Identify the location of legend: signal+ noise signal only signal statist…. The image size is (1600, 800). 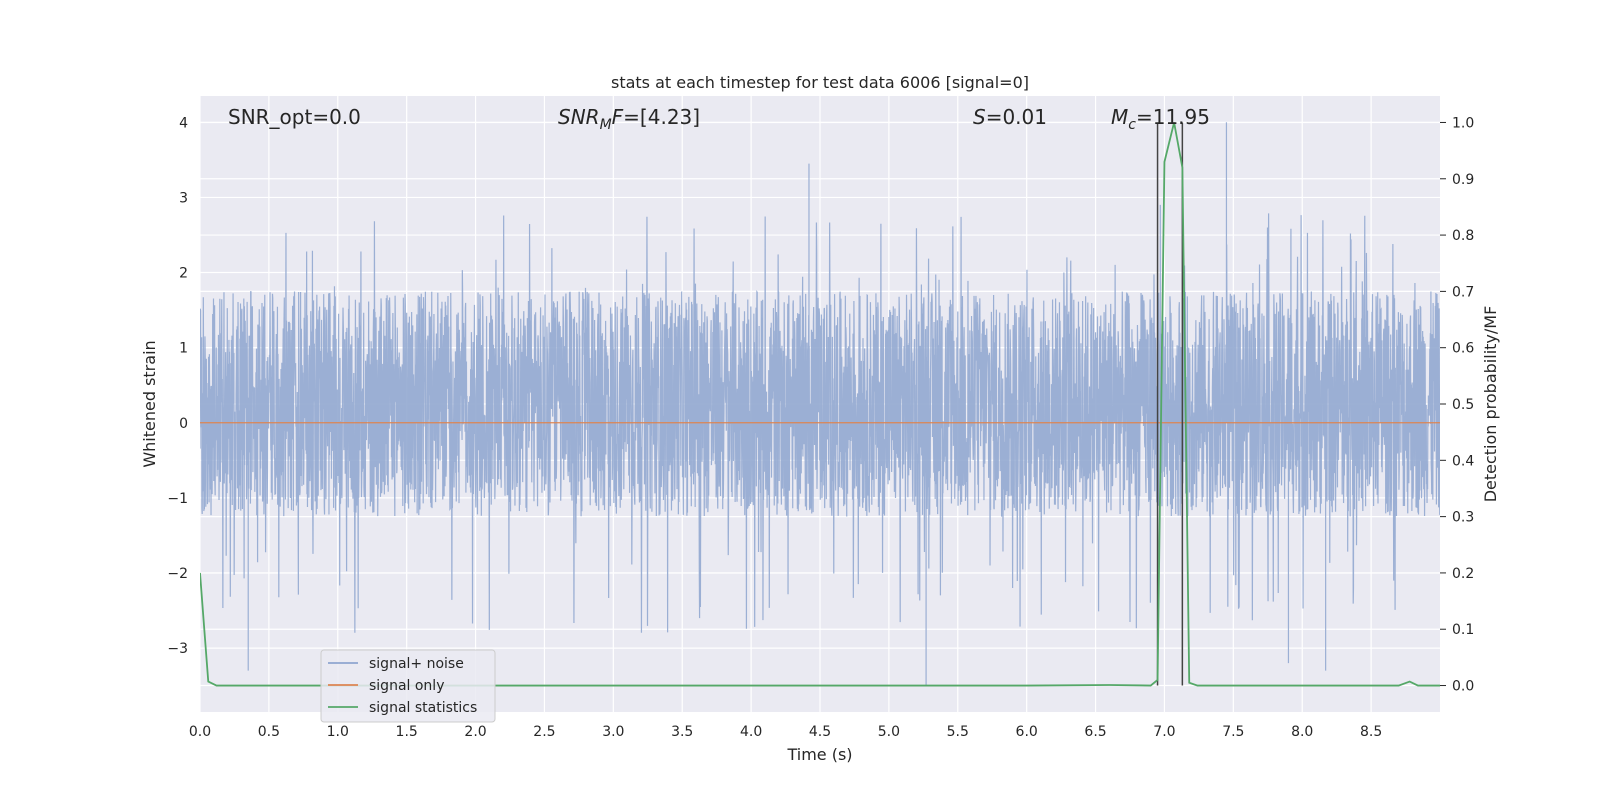
(408, 686).